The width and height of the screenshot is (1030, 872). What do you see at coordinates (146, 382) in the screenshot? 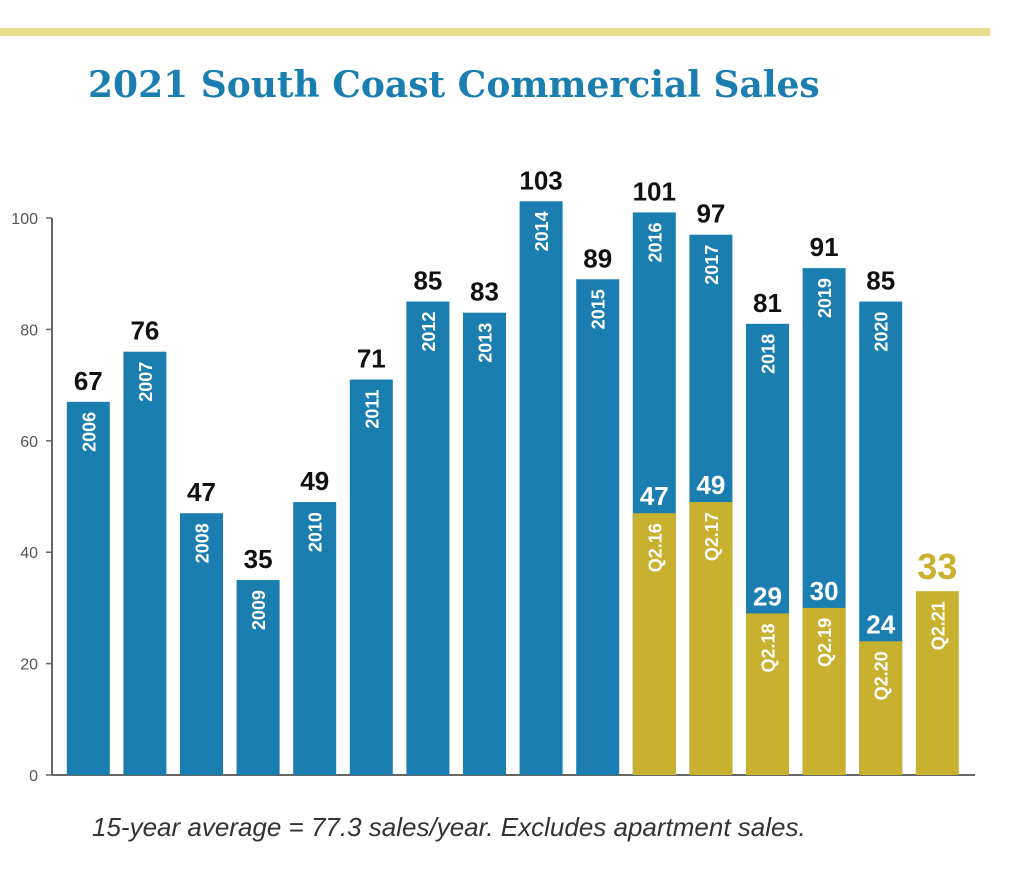
I see `bar-category-label: 2007` at bounding box center [146, 382].